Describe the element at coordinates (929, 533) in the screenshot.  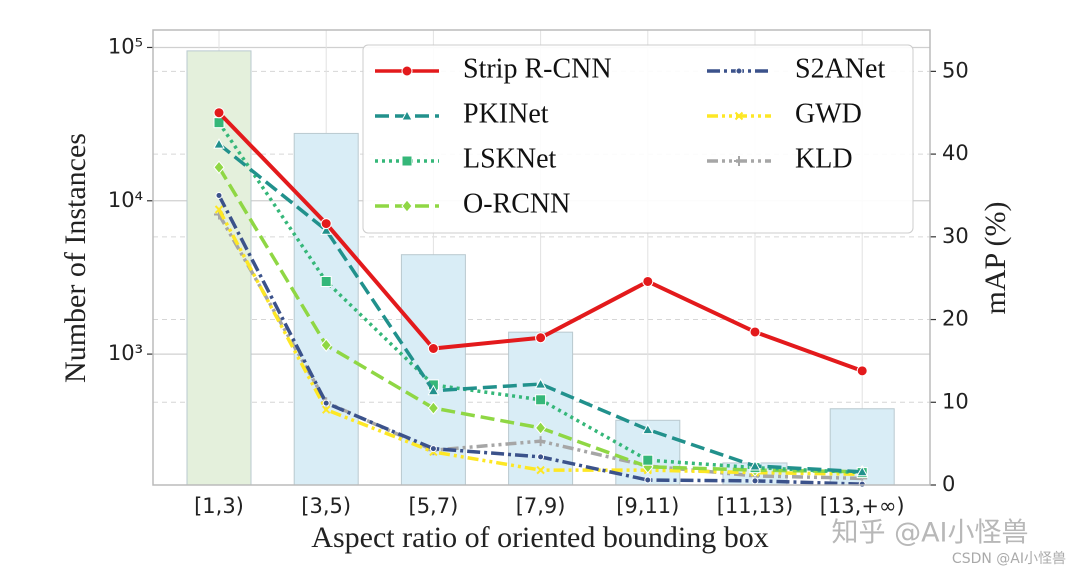
I see `watermark: 知乎 @AI小怪兽` at that location.